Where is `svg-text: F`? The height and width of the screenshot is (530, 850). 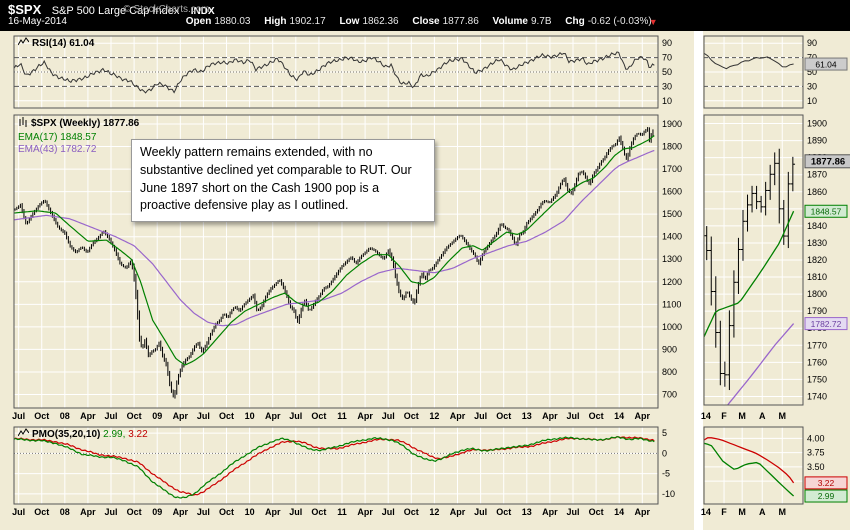 svg-text: F is located at coordinates (724, 416).